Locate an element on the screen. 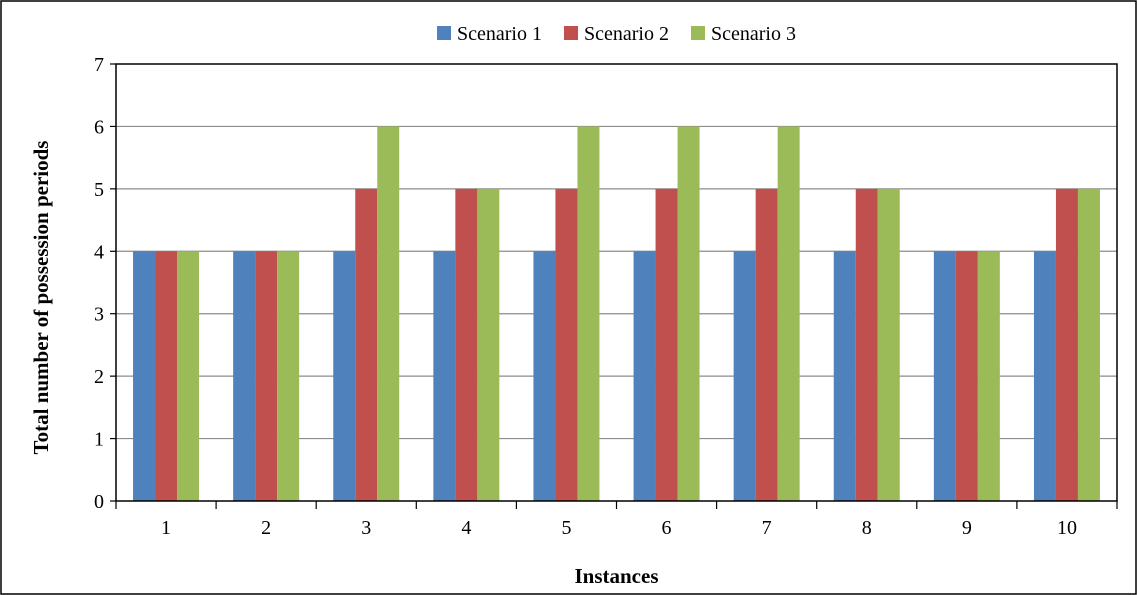 The image size is (1137, 595). y-tick-label: 3 is located at coordinates (99, 315).